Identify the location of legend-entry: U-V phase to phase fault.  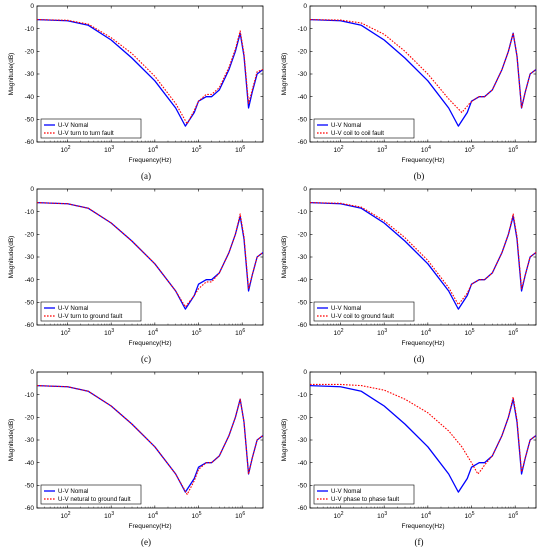
(365, 499).